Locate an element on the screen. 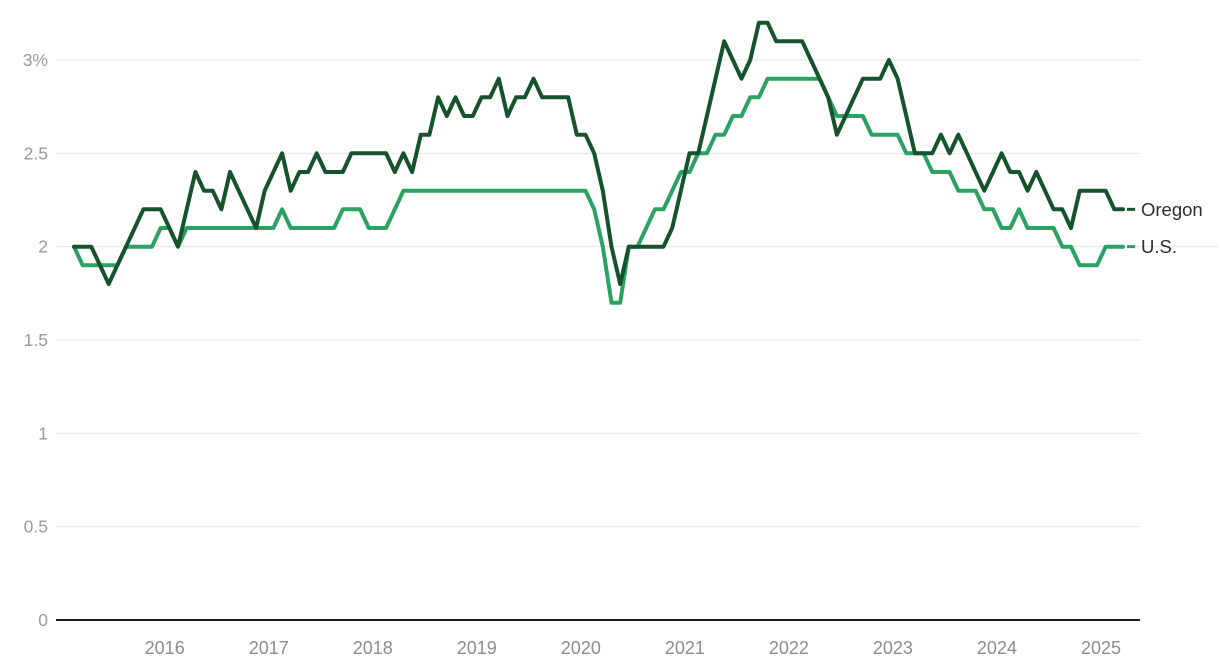  us-line-label: U.S. is located at coordinates (1159, 246).